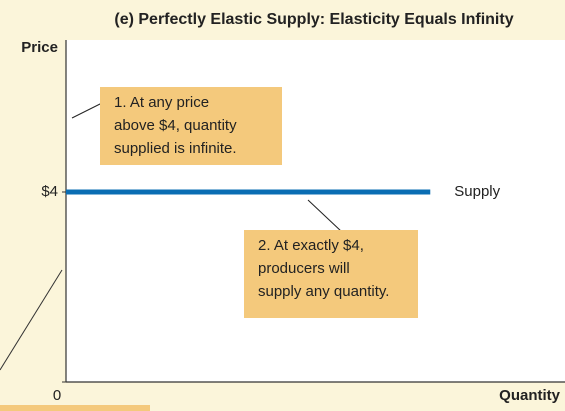 The height and width of the screenshot is (411, 565). What do you see at coordinates (39, 47) in the screenshot?
I see `y-axis-label: Price` at bounding box center [39, 47].